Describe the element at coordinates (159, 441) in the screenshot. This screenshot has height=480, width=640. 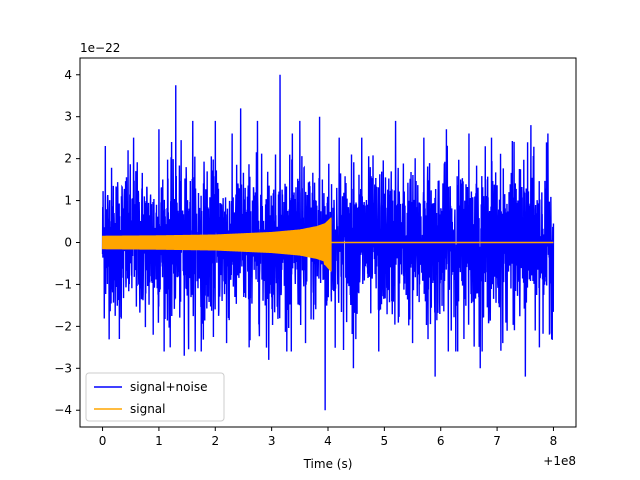
I see `x-tick-label: 1` at that location.